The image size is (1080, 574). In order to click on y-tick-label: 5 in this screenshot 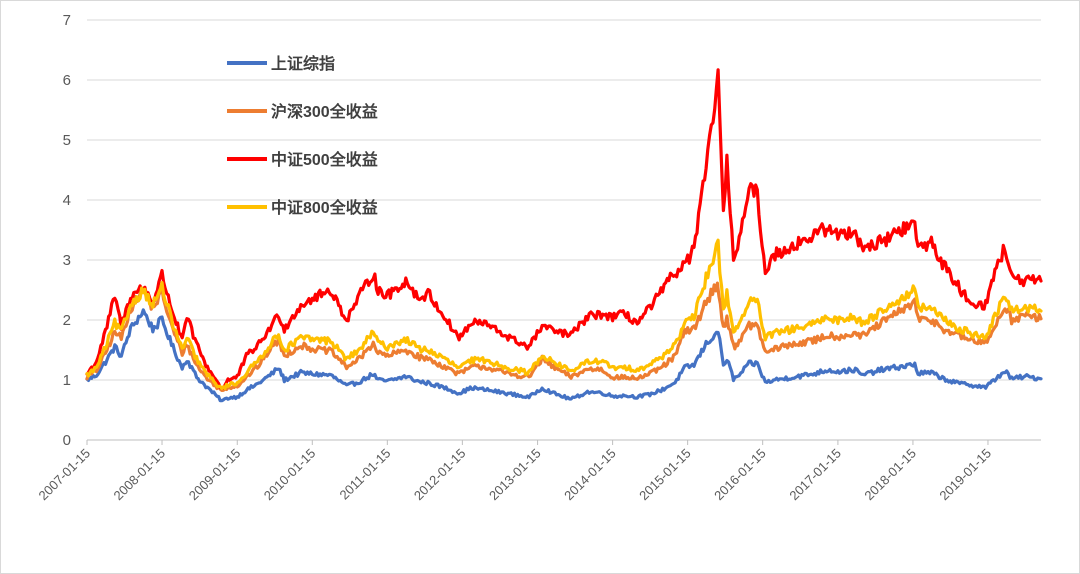, I will do `click(67, 140)`.